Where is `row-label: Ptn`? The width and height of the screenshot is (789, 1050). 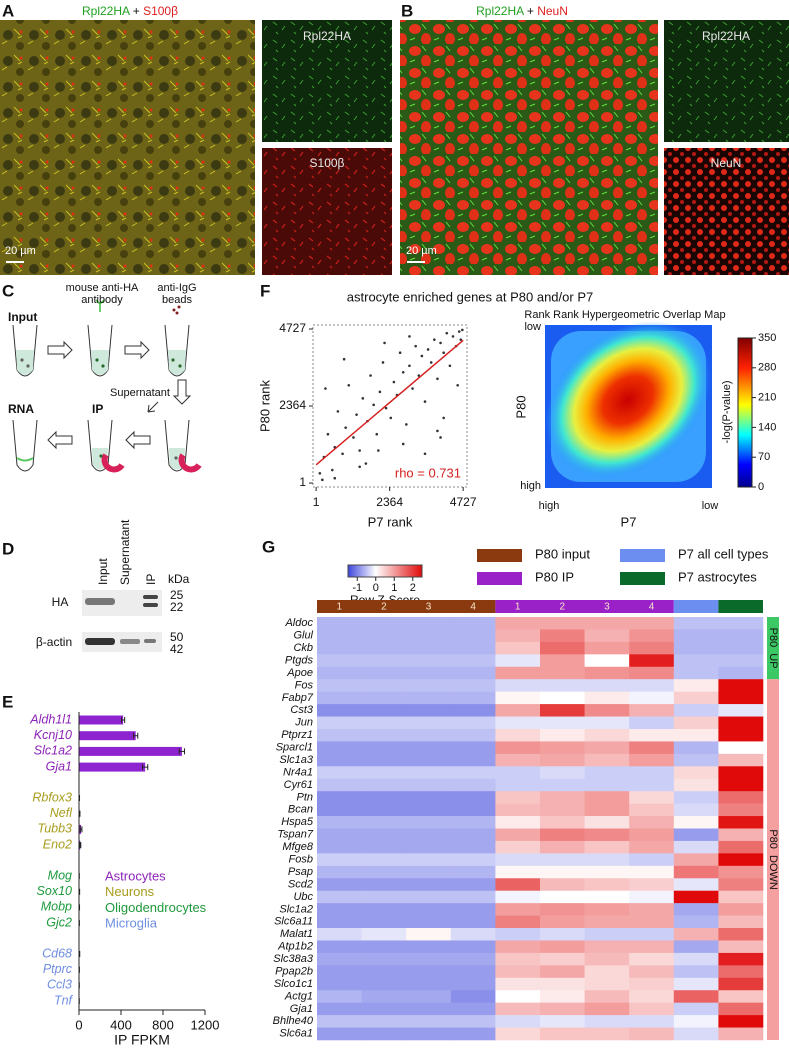
row-label: Ptn is located at coordinates (304, 797).